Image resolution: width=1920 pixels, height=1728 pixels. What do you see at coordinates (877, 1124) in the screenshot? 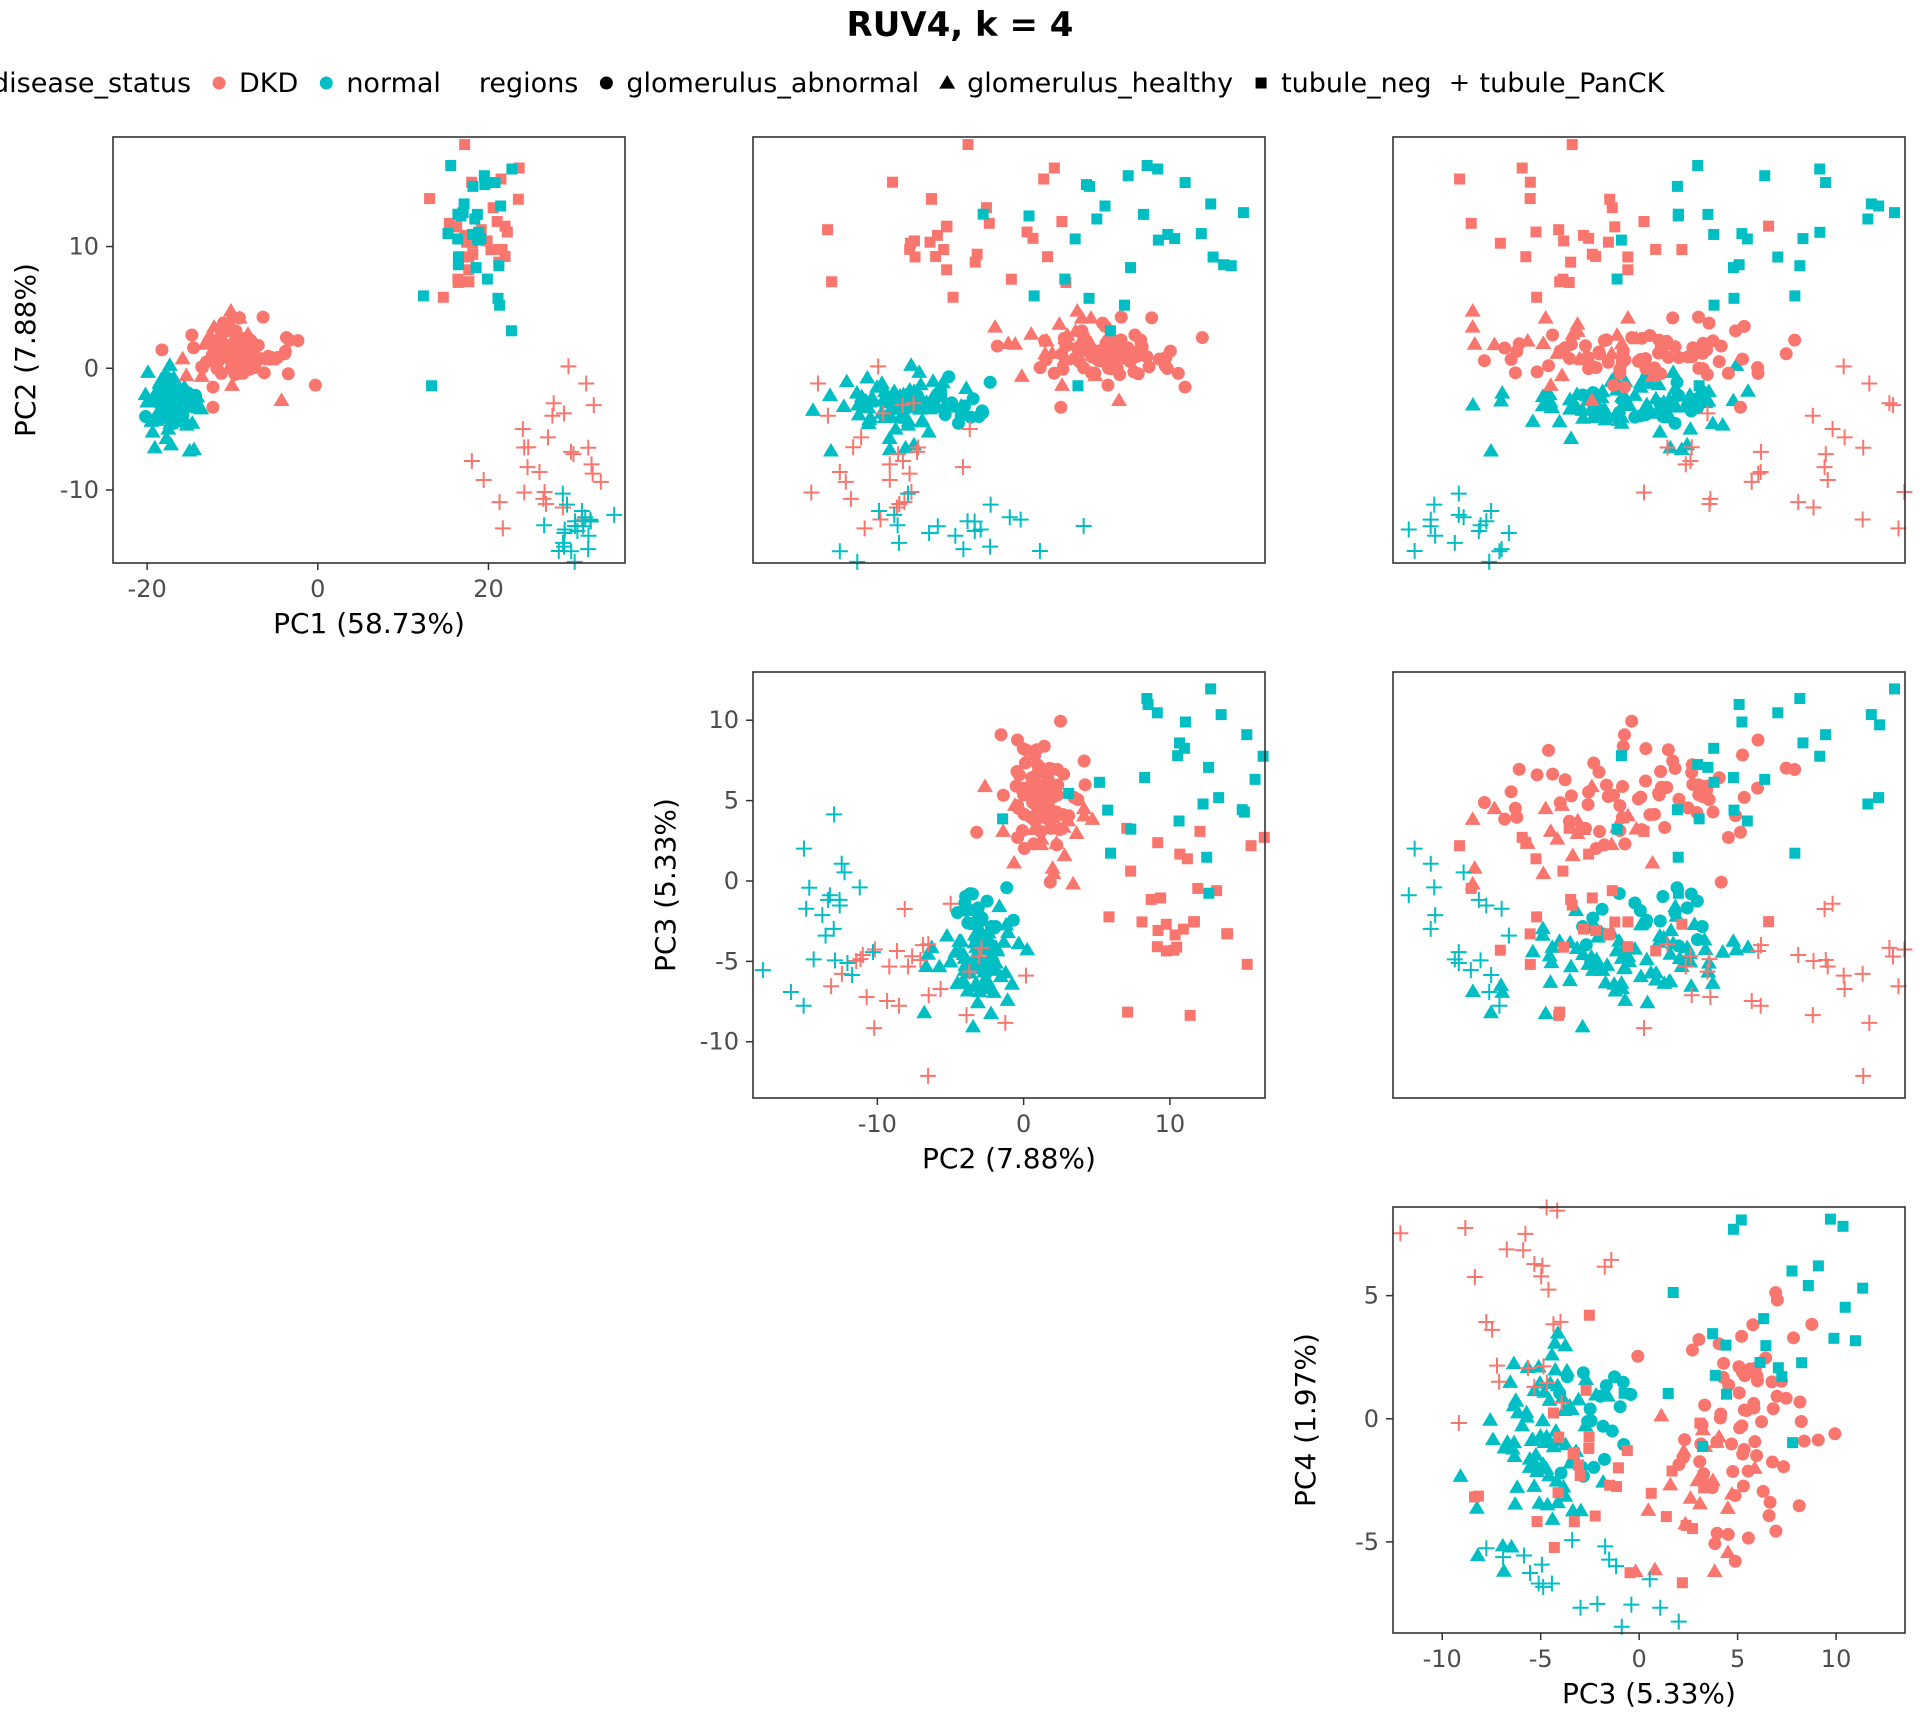
I see `x-tick-label: -10` at bounding box center [877, 1124].